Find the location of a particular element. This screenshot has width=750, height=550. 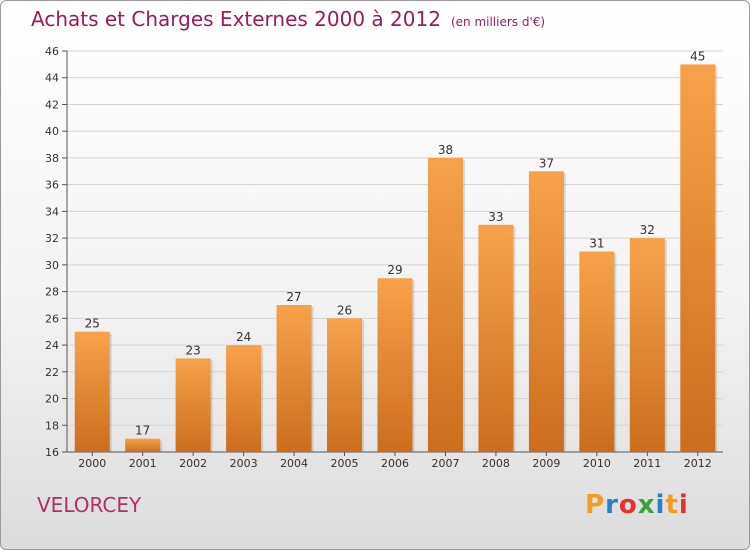

x-tick-label: 2001 is located at coordinates (143, 463).